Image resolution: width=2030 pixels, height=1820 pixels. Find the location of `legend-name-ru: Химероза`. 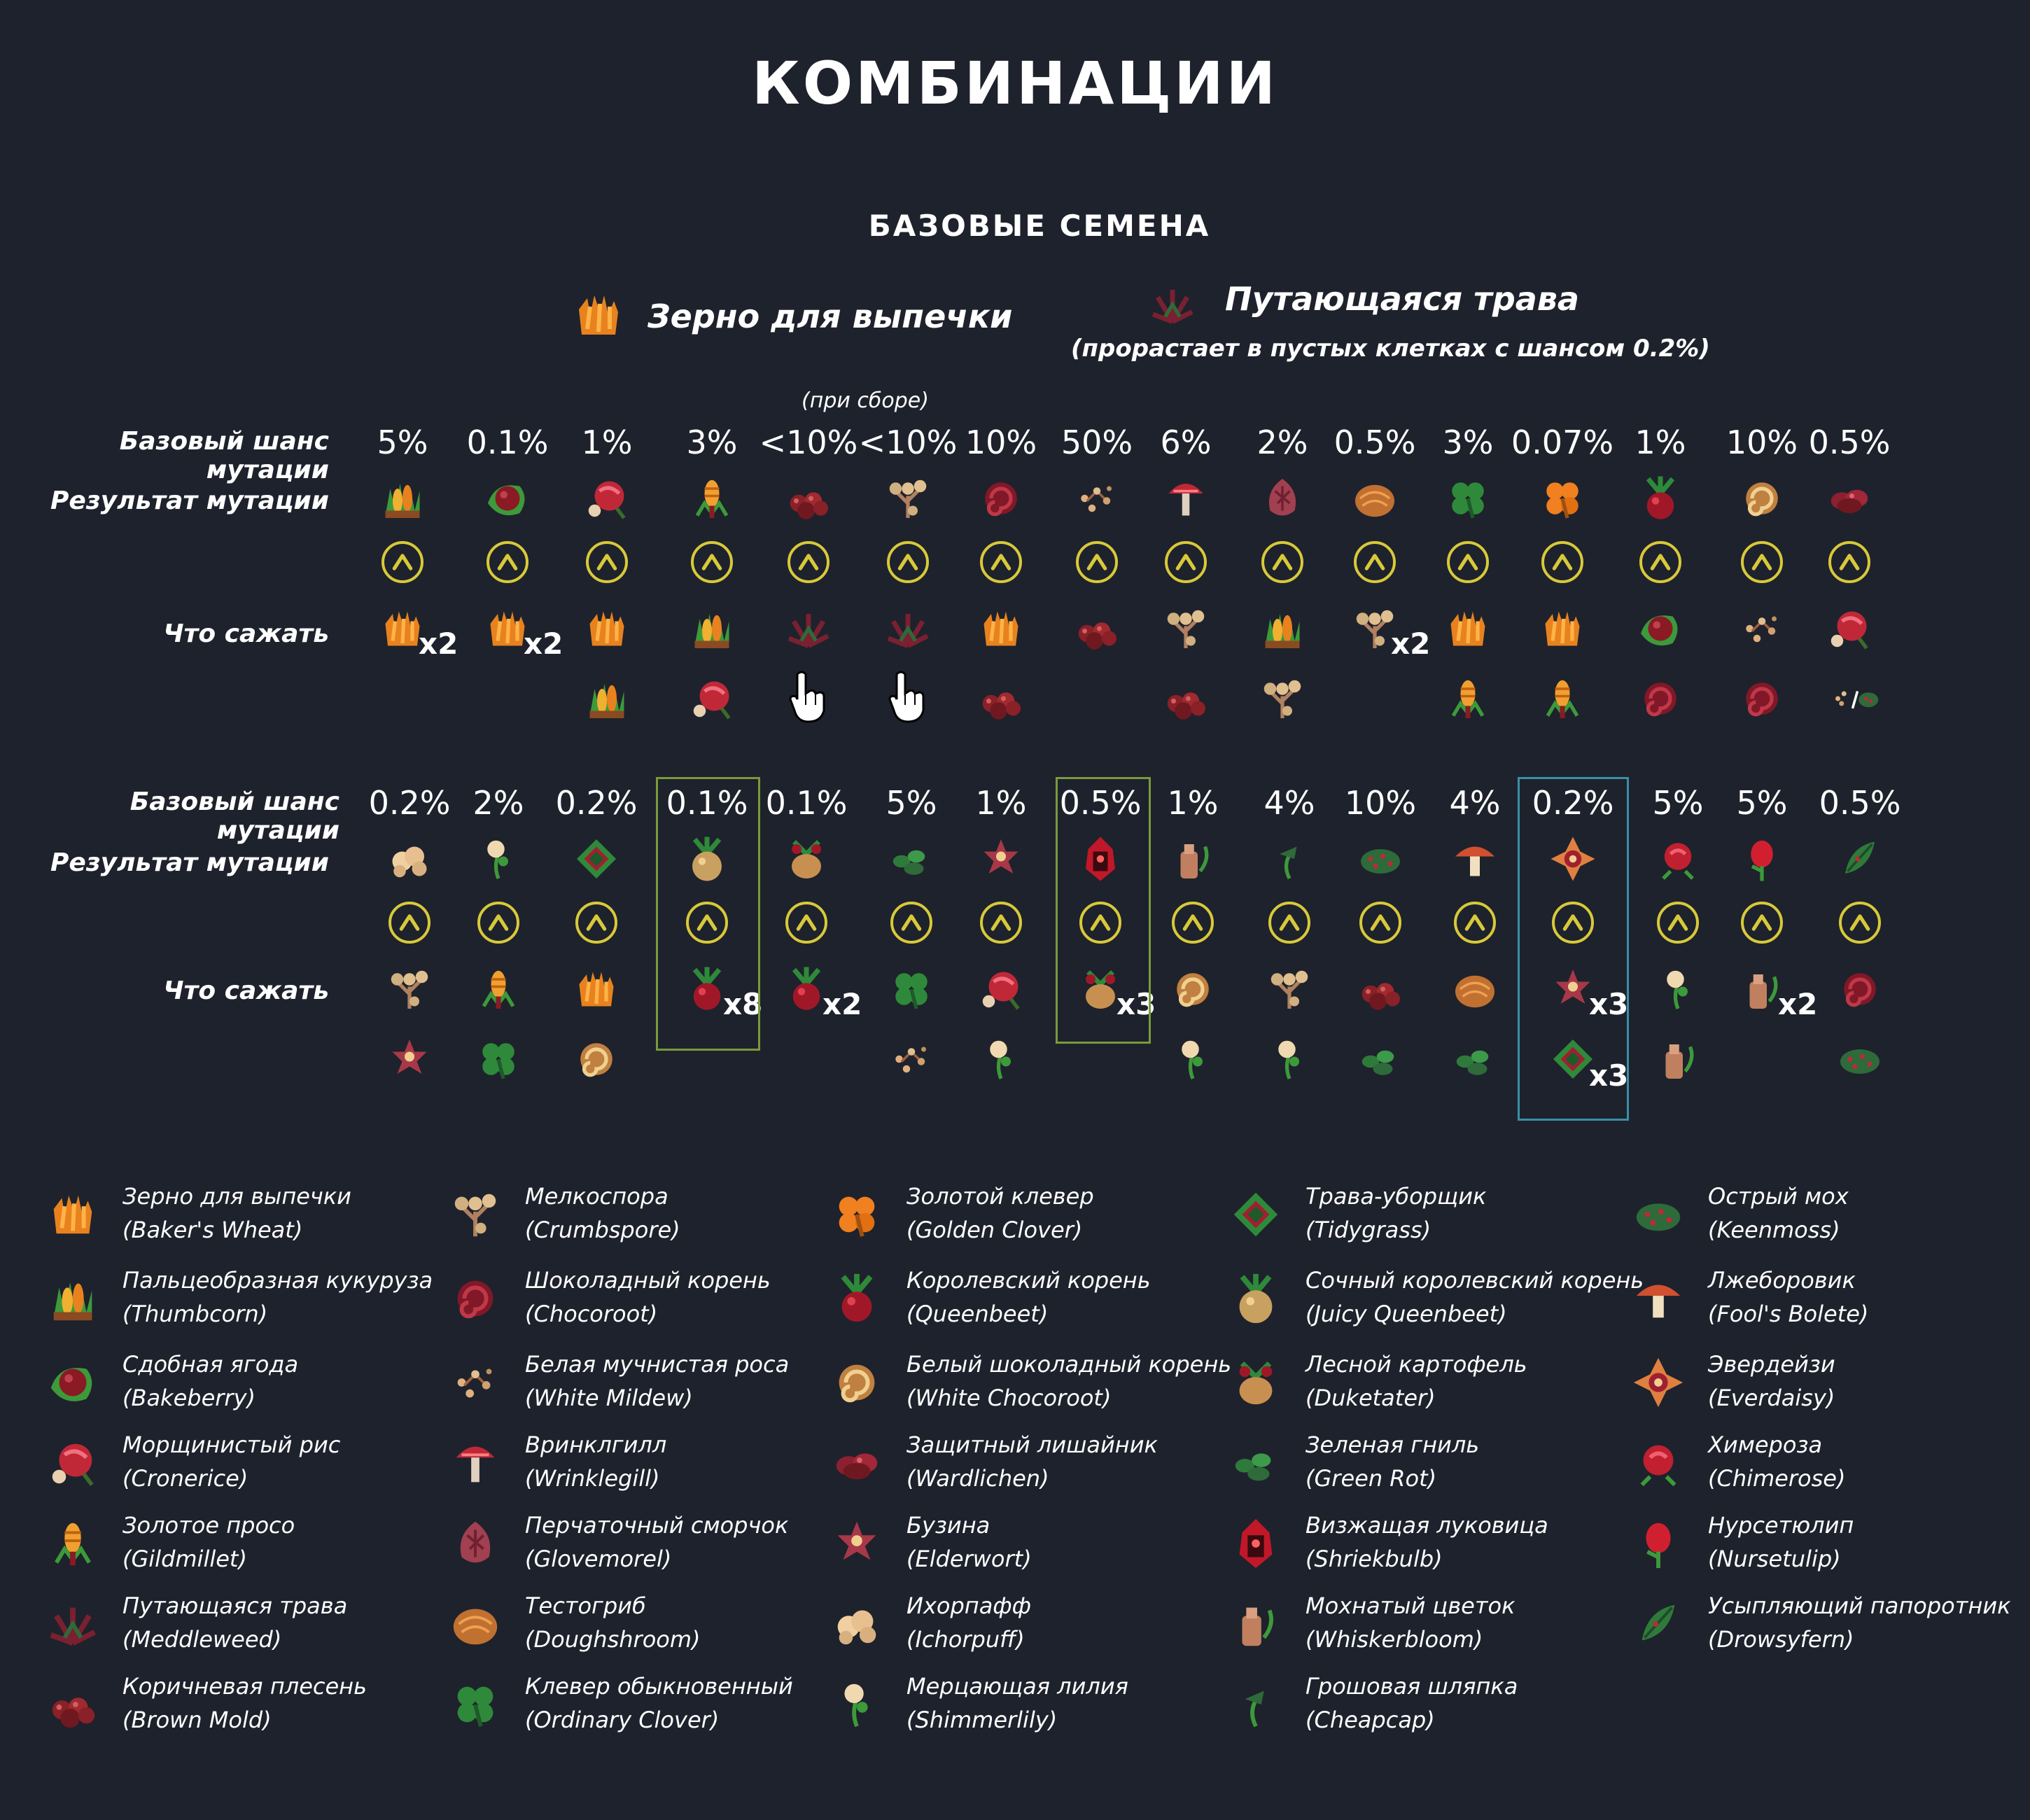

legend-name-ru: Химероза is located at coordinates (1765, 1445).